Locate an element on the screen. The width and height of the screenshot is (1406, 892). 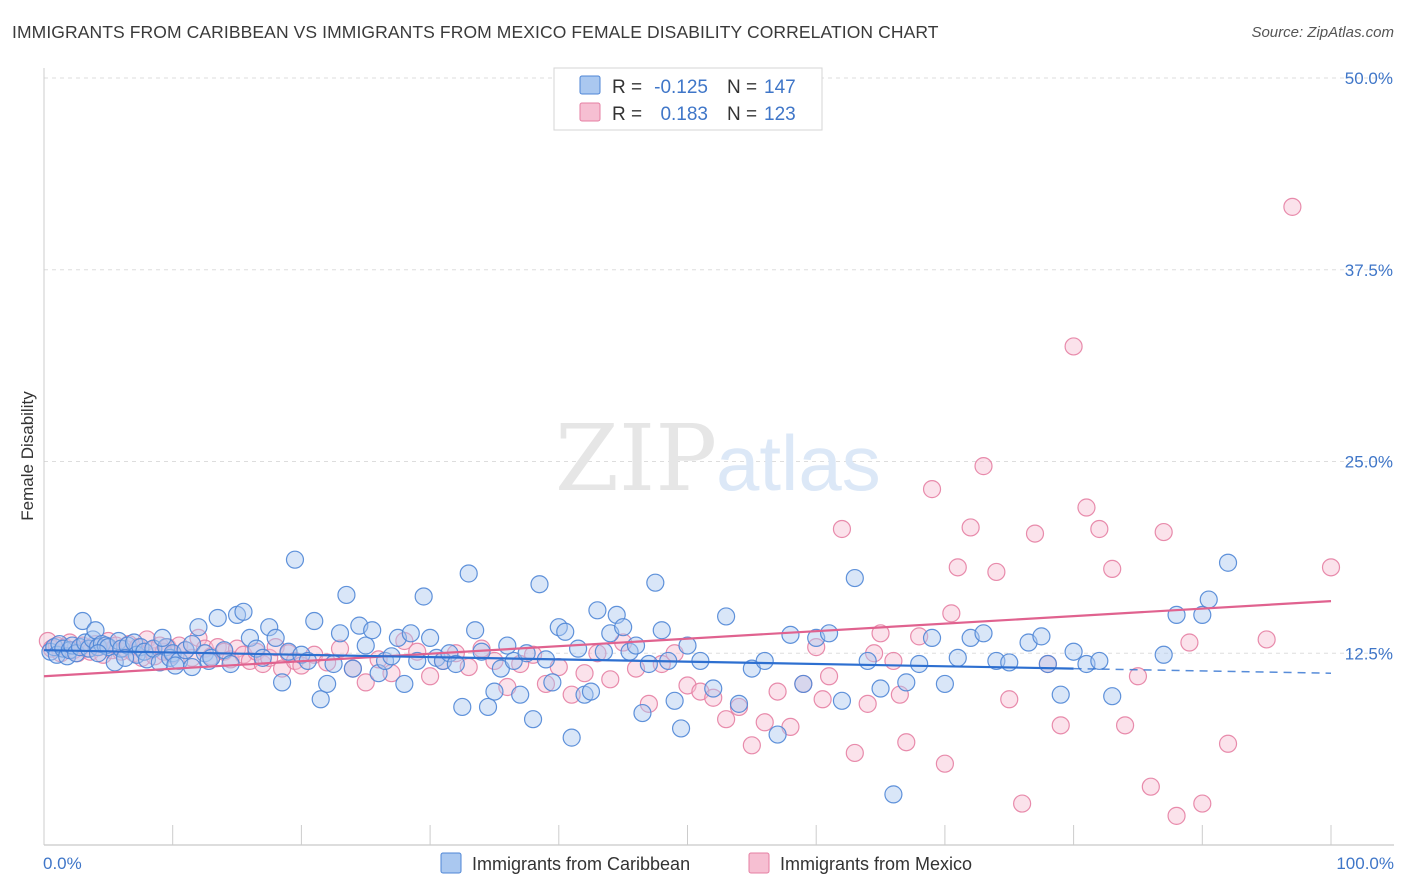
watermark-atlas: atlas is located at coordinates (798, 463).